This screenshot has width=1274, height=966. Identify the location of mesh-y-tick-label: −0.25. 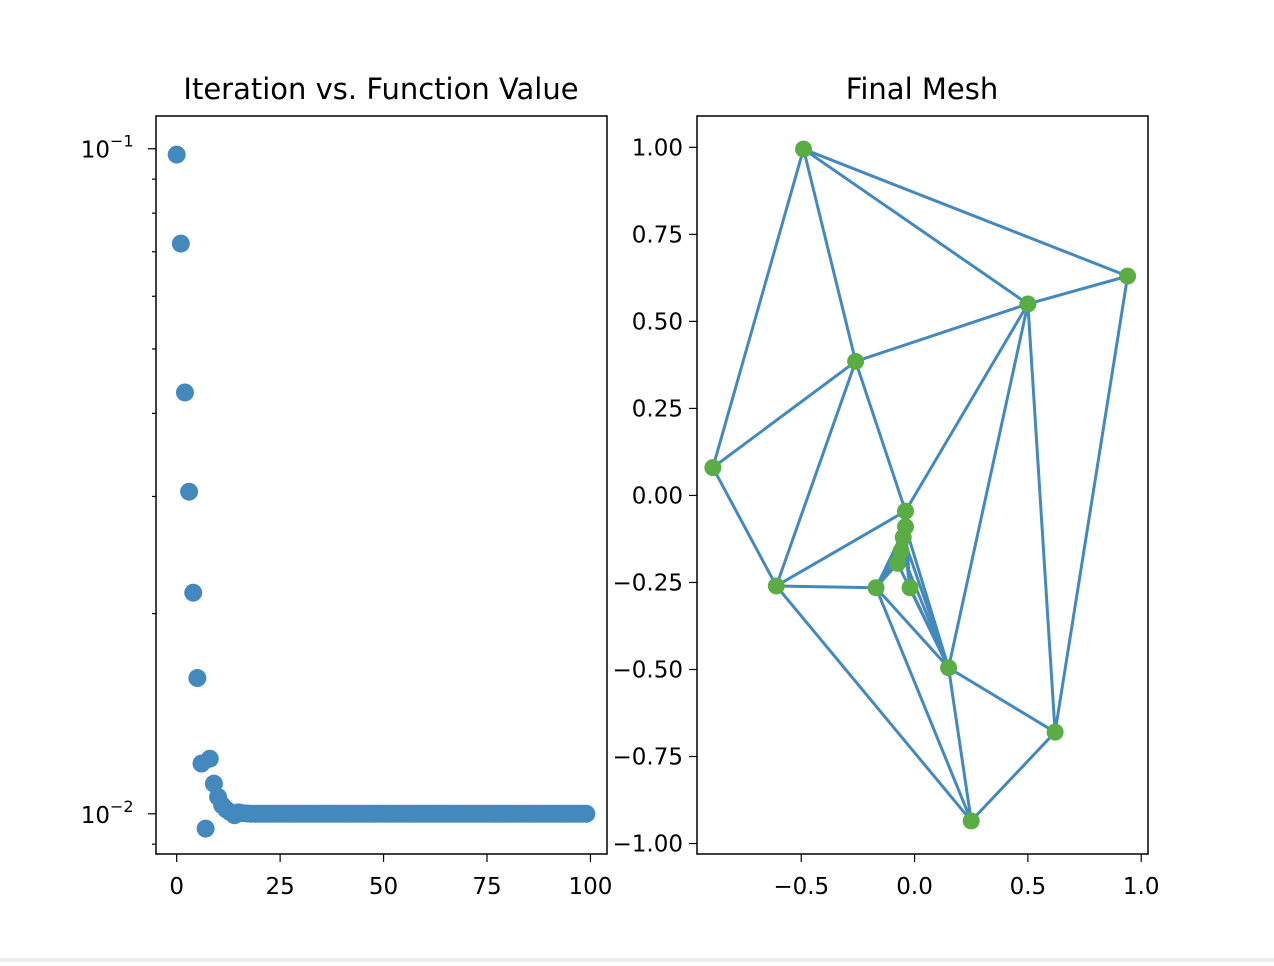
(648, 583).